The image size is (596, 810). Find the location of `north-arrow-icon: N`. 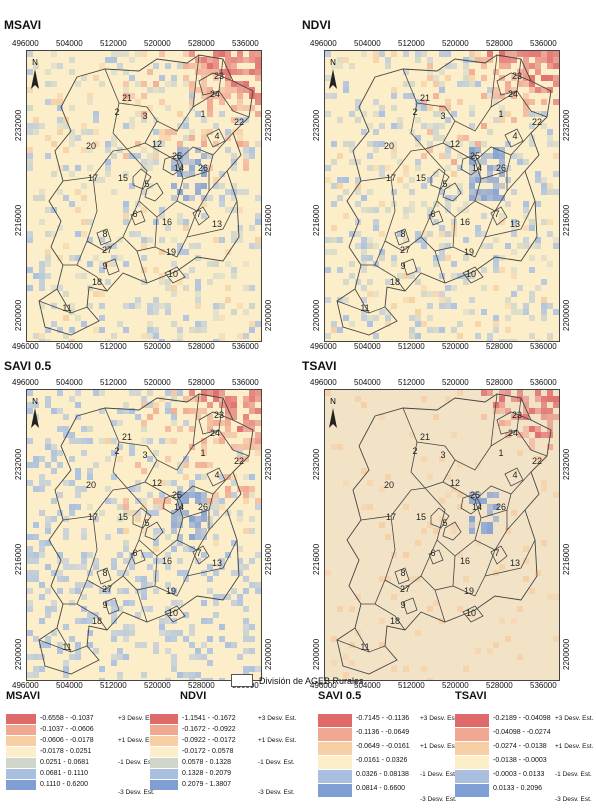

north-arrow-icon: N is located at coordinates (35, 73).